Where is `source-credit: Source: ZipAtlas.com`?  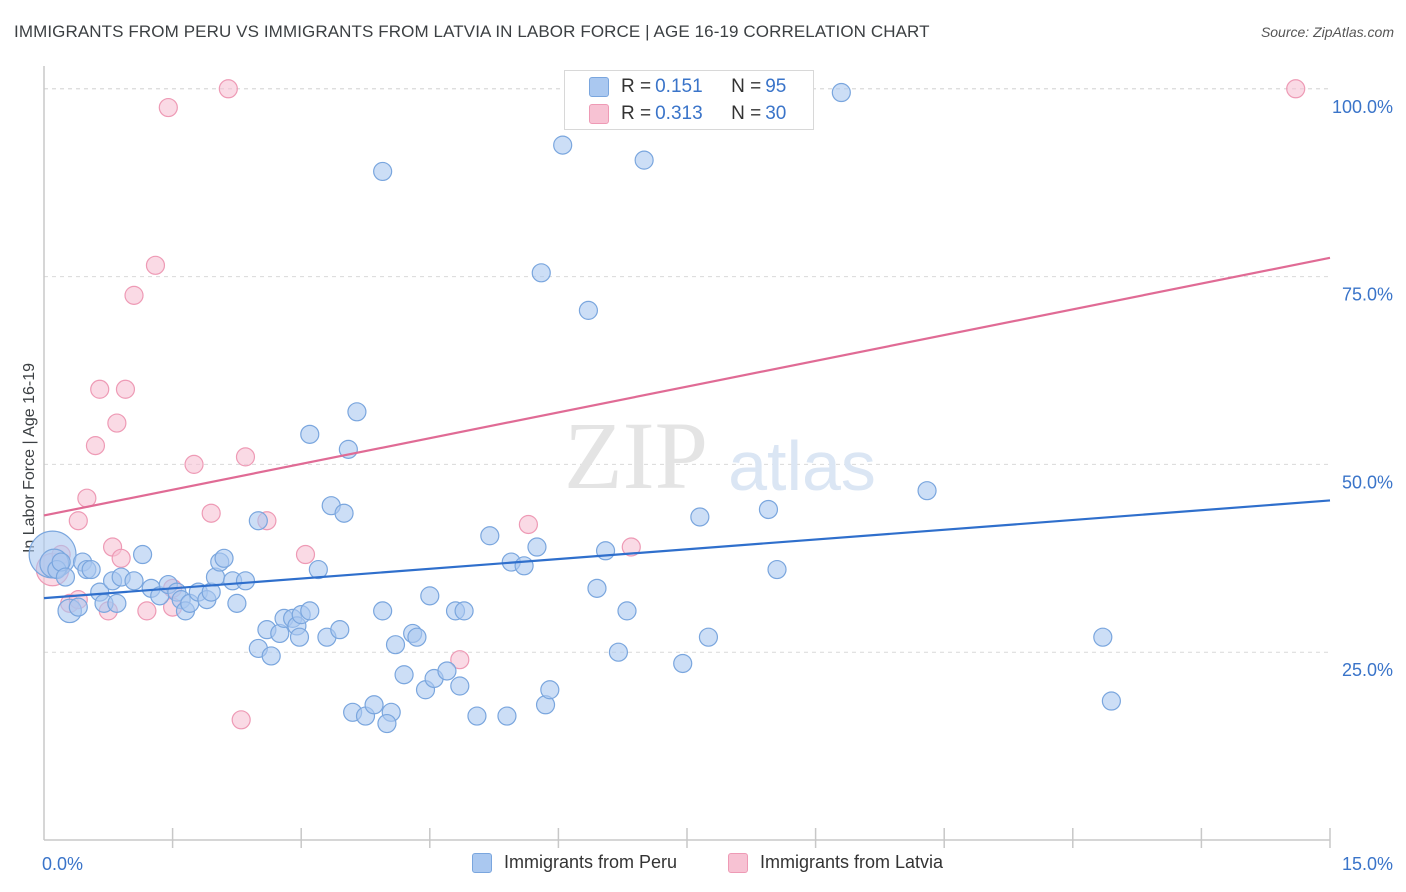
source-credit: Source: ZipAtlas.com is located at coordinates (1327, 32).